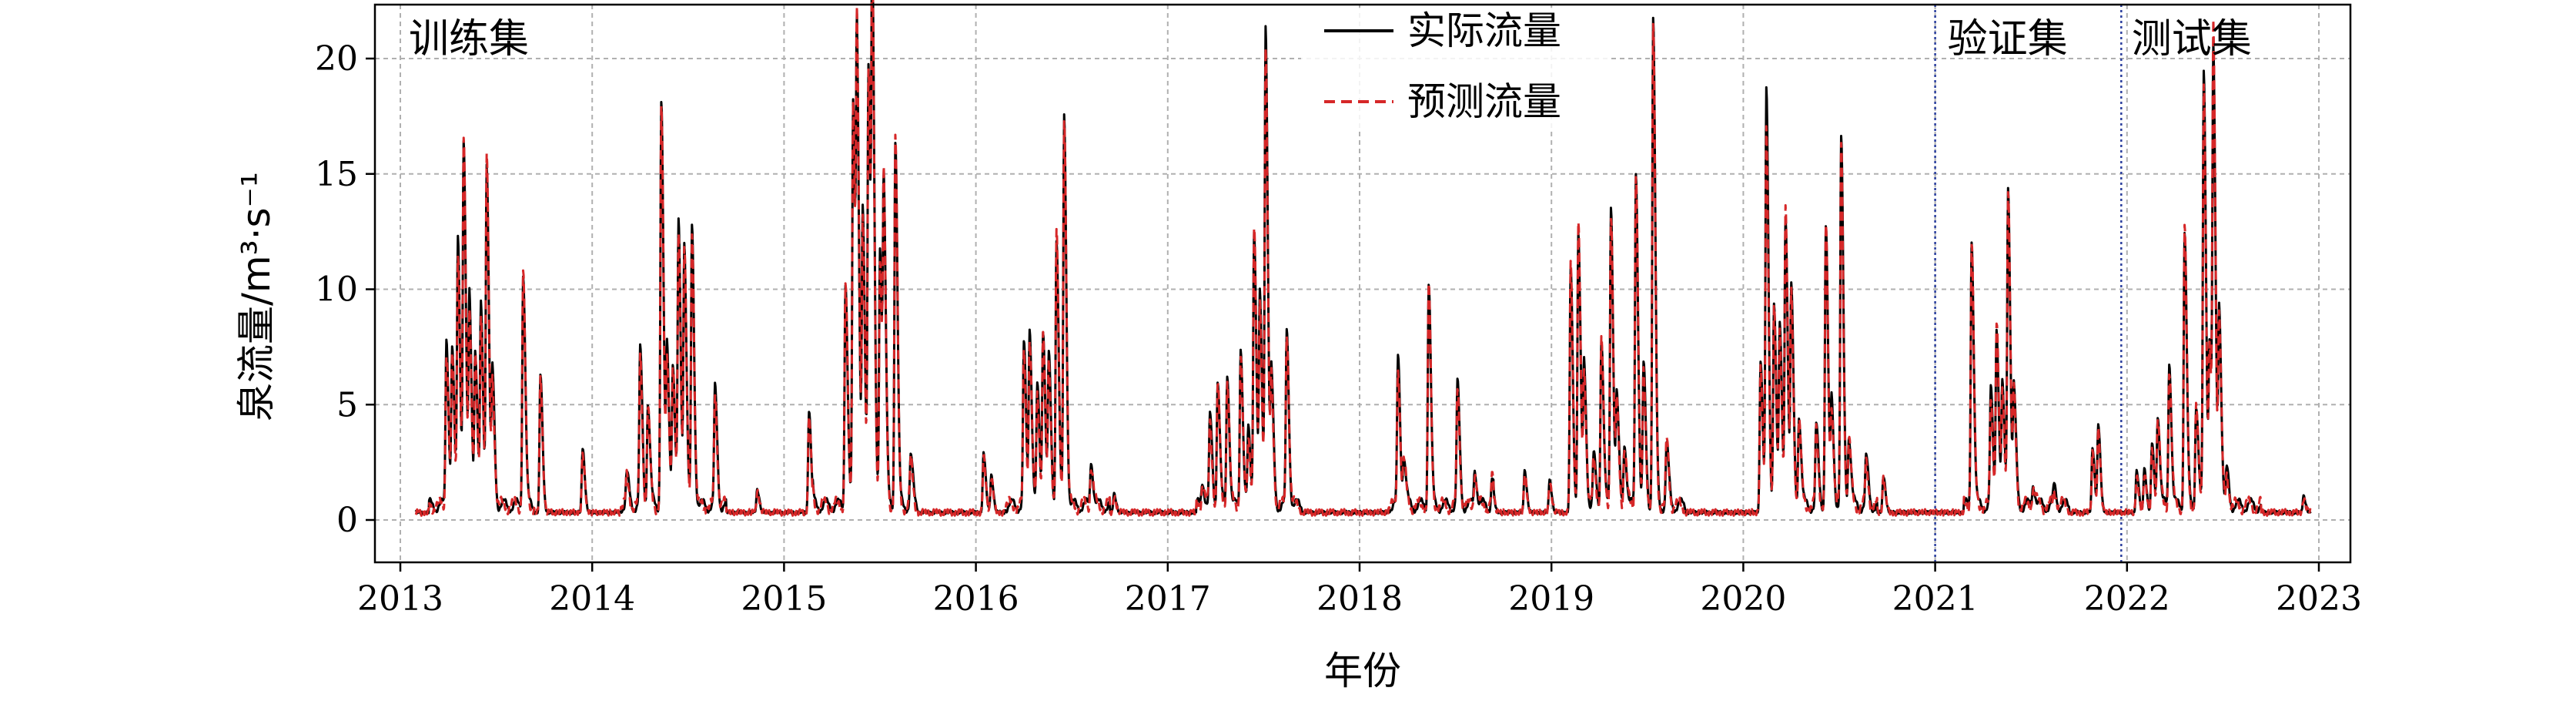 The width and height of the screenshot is (2576, 701). Describe the element at coordinates (347, 405) in the screenshot. I see `y-tick-label: 5` at that location.